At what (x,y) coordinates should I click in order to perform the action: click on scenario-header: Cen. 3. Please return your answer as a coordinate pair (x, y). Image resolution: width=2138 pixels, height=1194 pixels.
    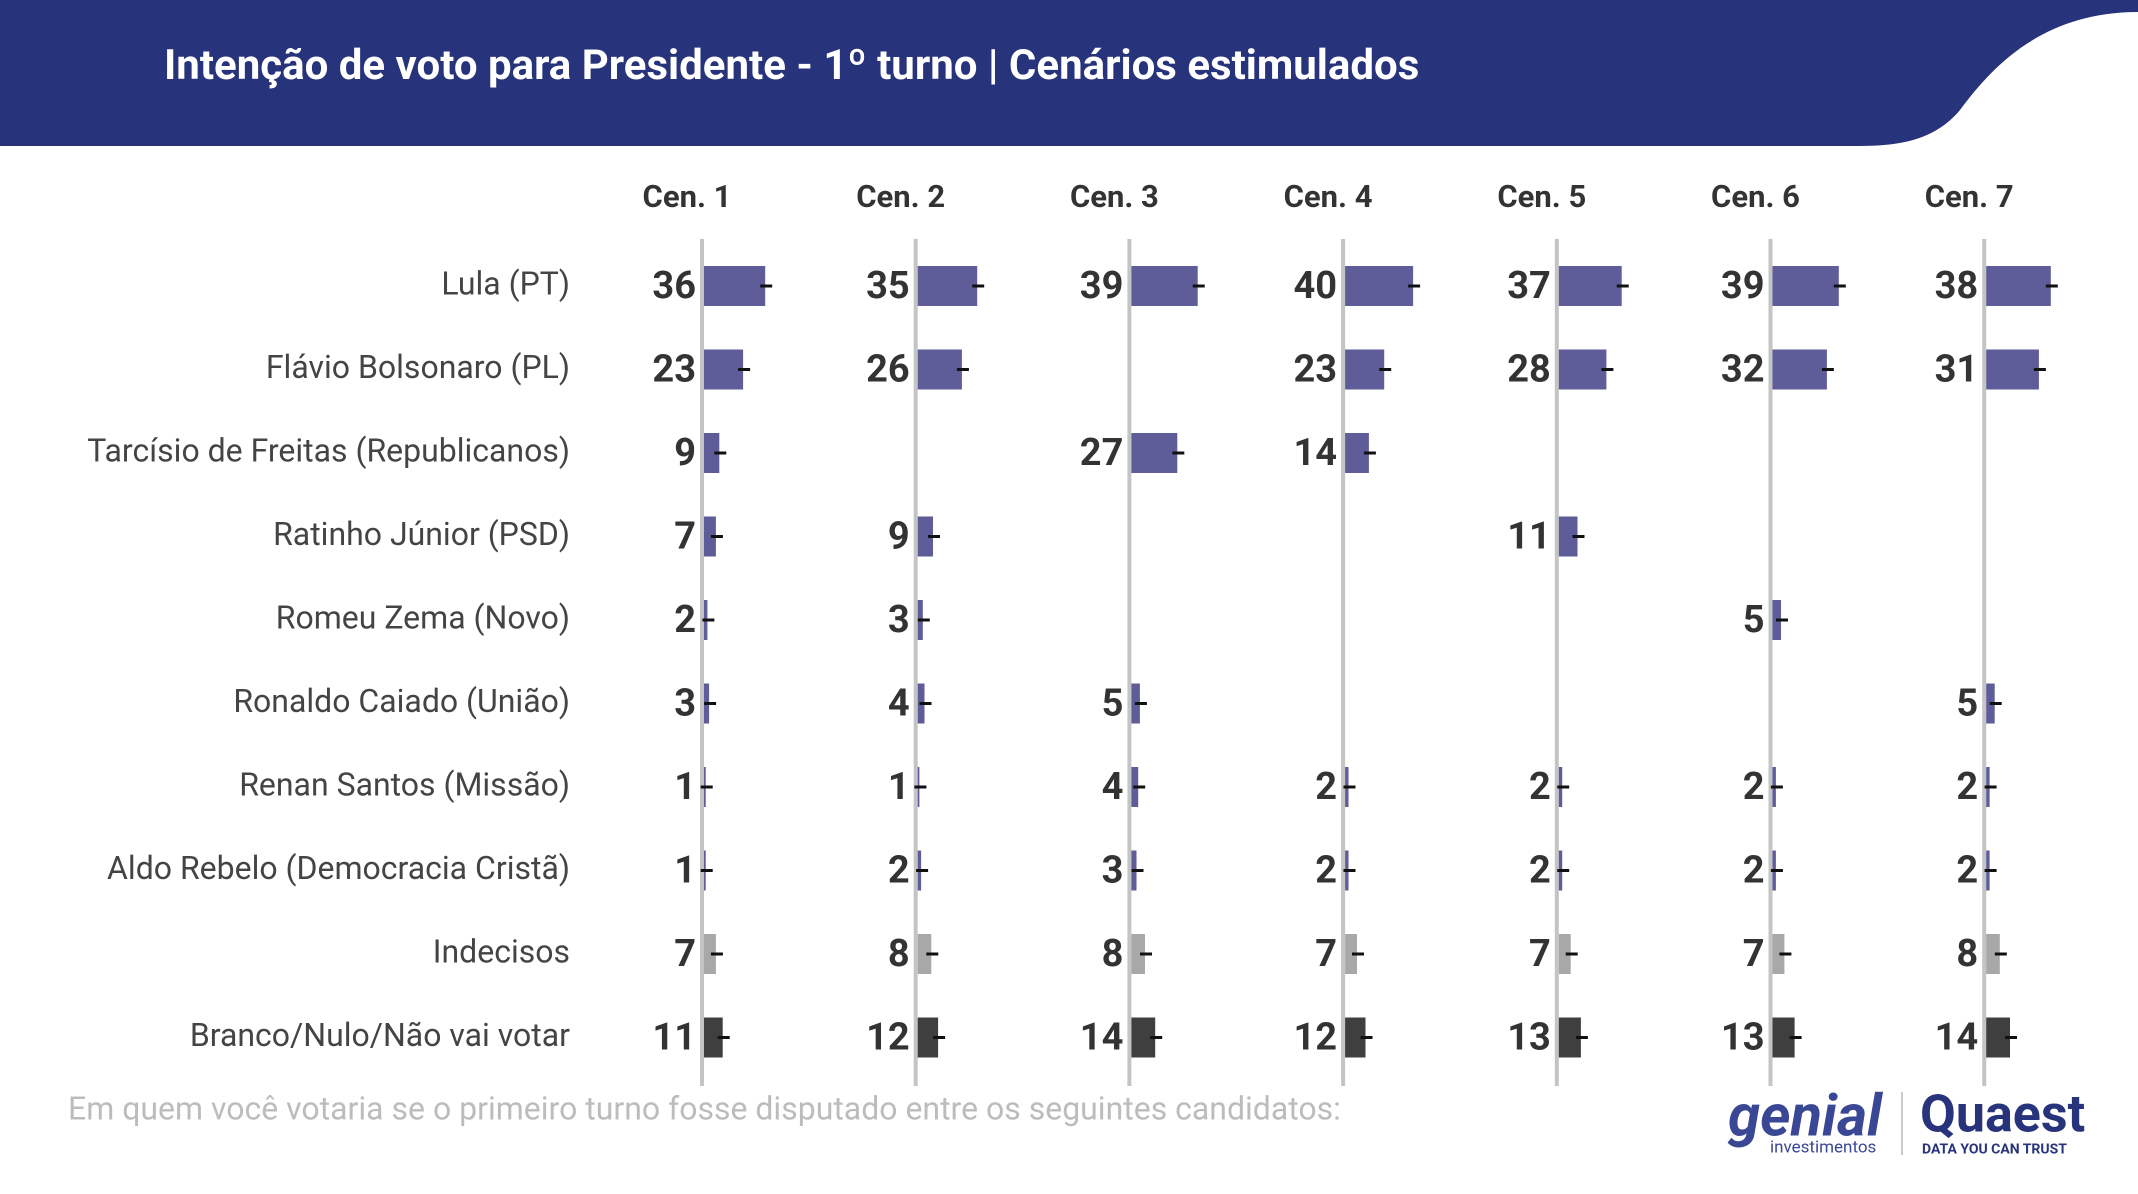
    Looking at the image, I should click on (1114, 196).